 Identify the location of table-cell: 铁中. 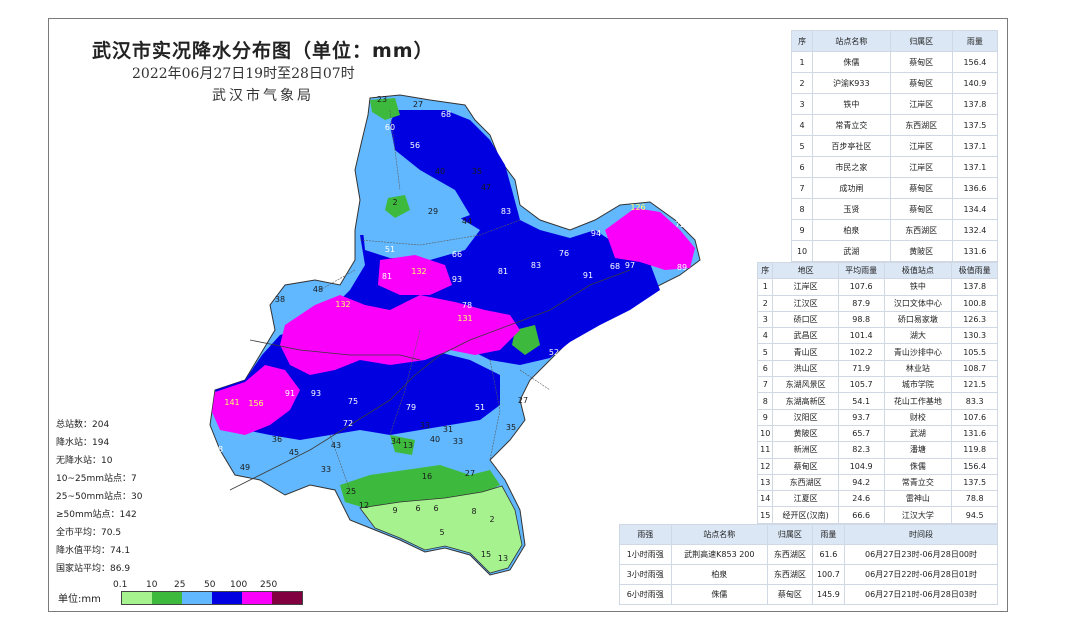
(918, 287).